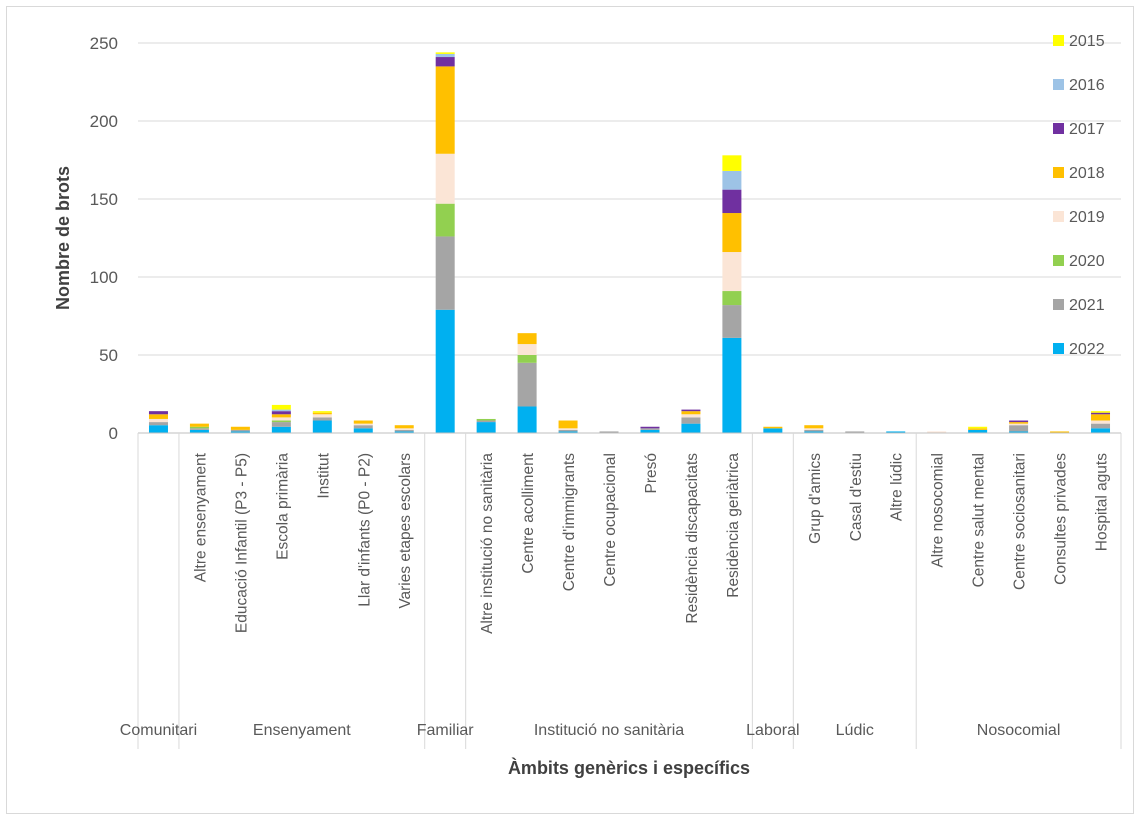 The image size is (1144, 821). Describe the element at coordinates (241, 543) in the screenshot. I see `category-label: Educació Infantil (P3 - P5)` at that location.